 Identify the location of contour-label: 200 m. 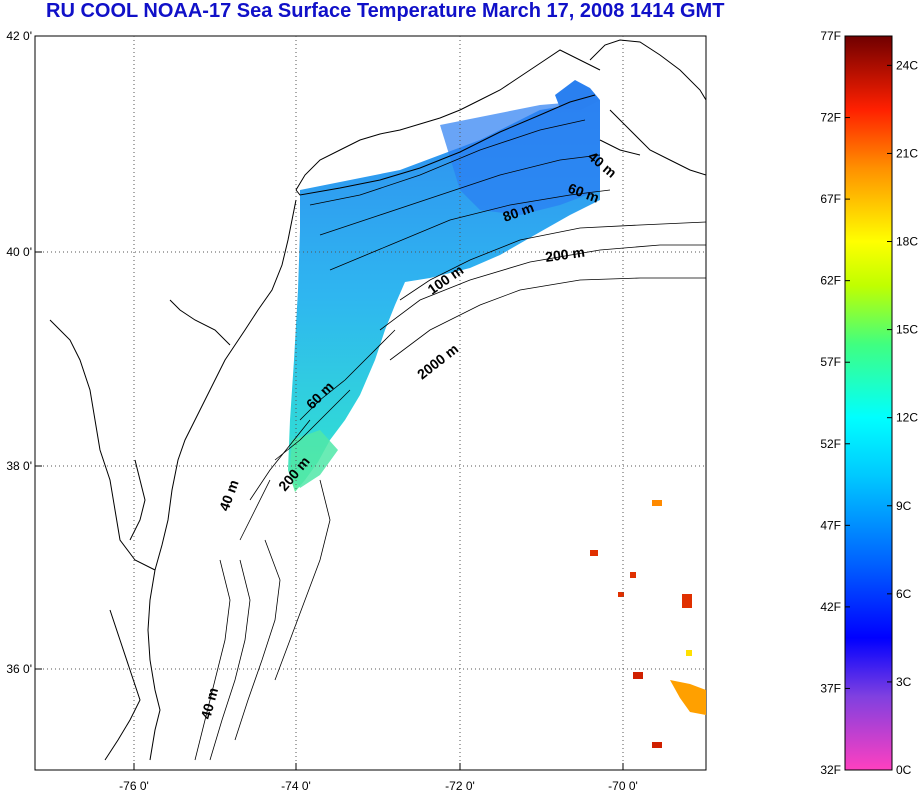
(565, 254).